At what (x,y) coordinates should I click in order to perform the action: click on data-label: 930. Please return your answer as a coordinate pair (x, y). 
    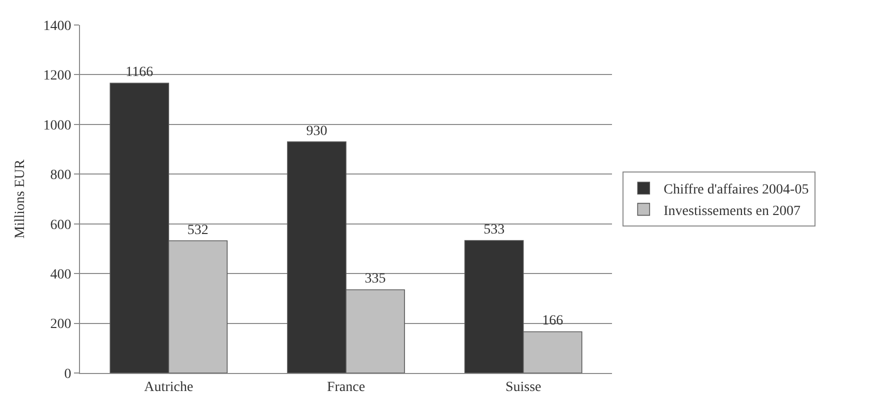
    Looking at the image, I should click on (317, 131).